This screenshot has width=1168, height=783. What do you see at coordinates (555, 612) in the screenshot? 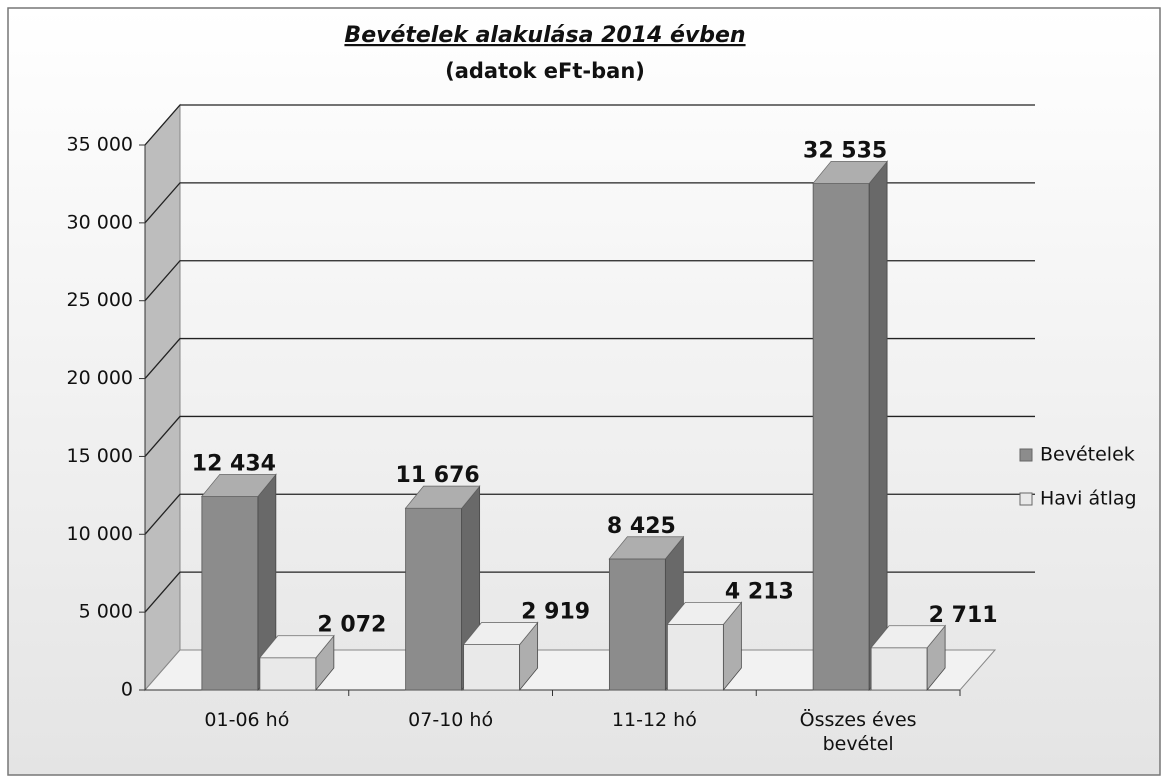
I see `value-label: 2 919` at bounding box center [555, 612].